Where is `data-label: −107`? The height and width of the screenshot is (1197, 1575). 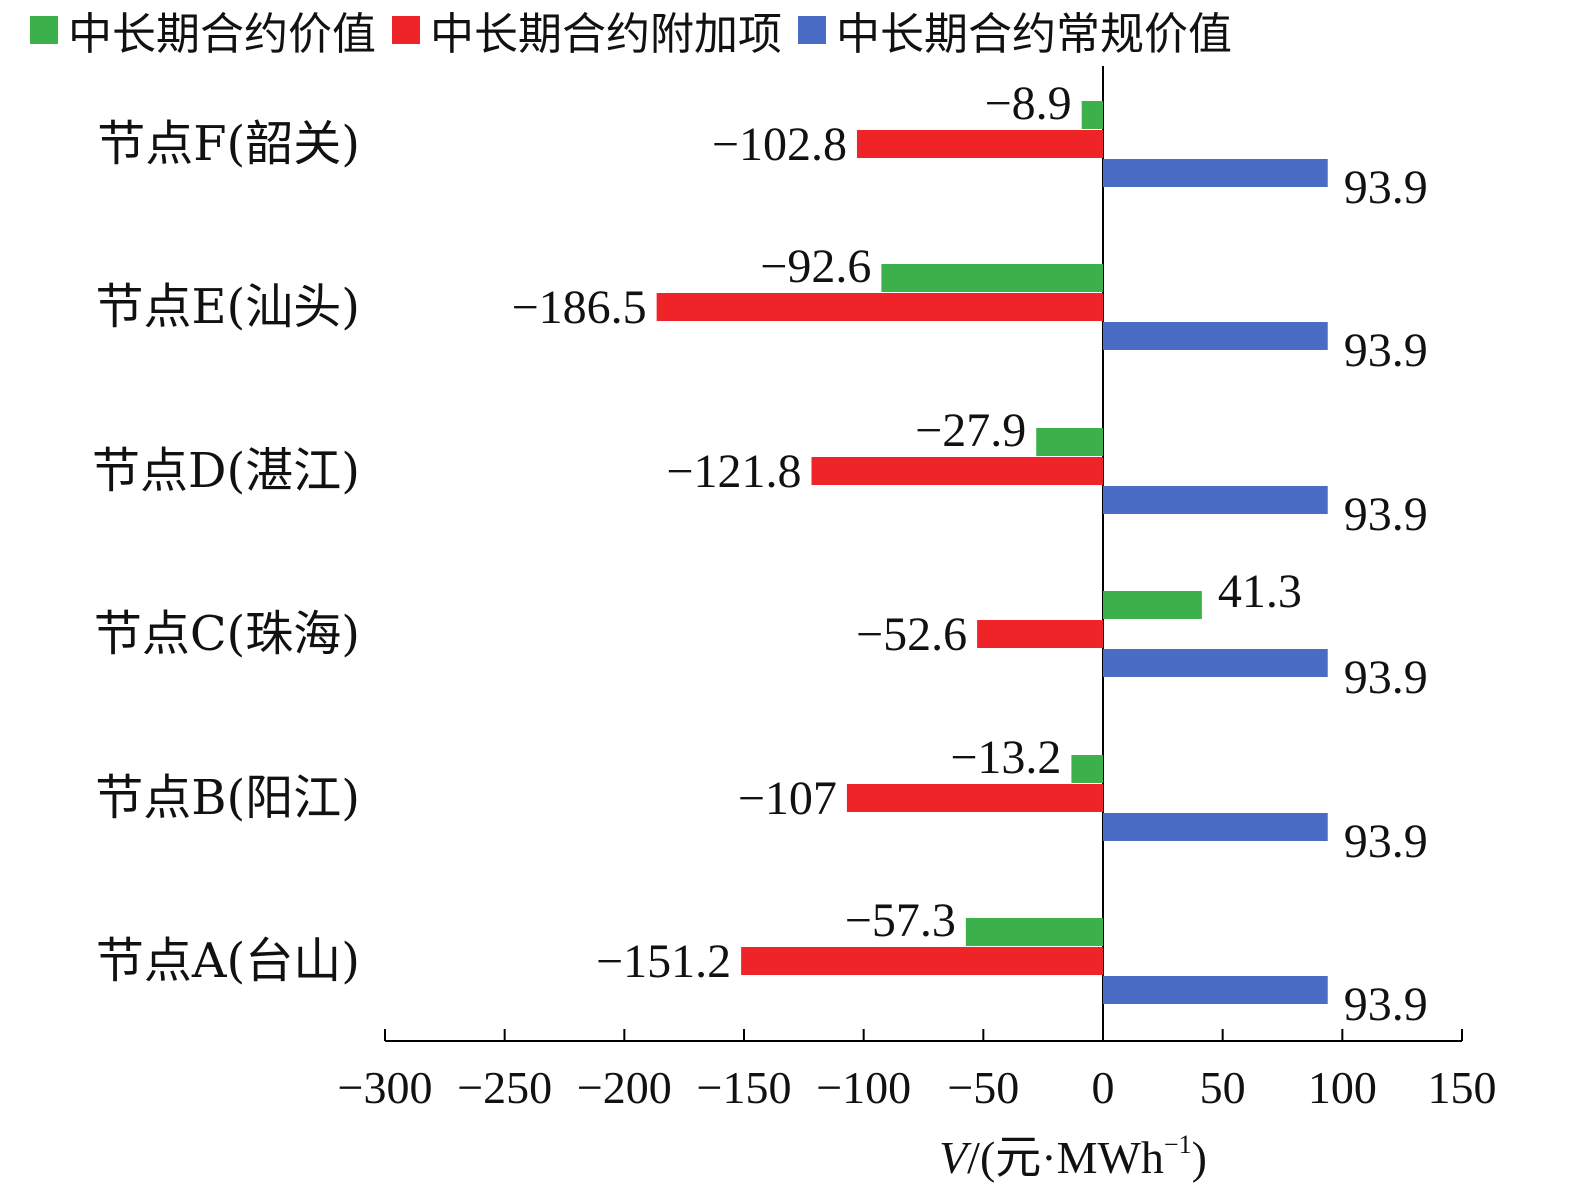 data-label: −107 is located at coordinates (787, 798).